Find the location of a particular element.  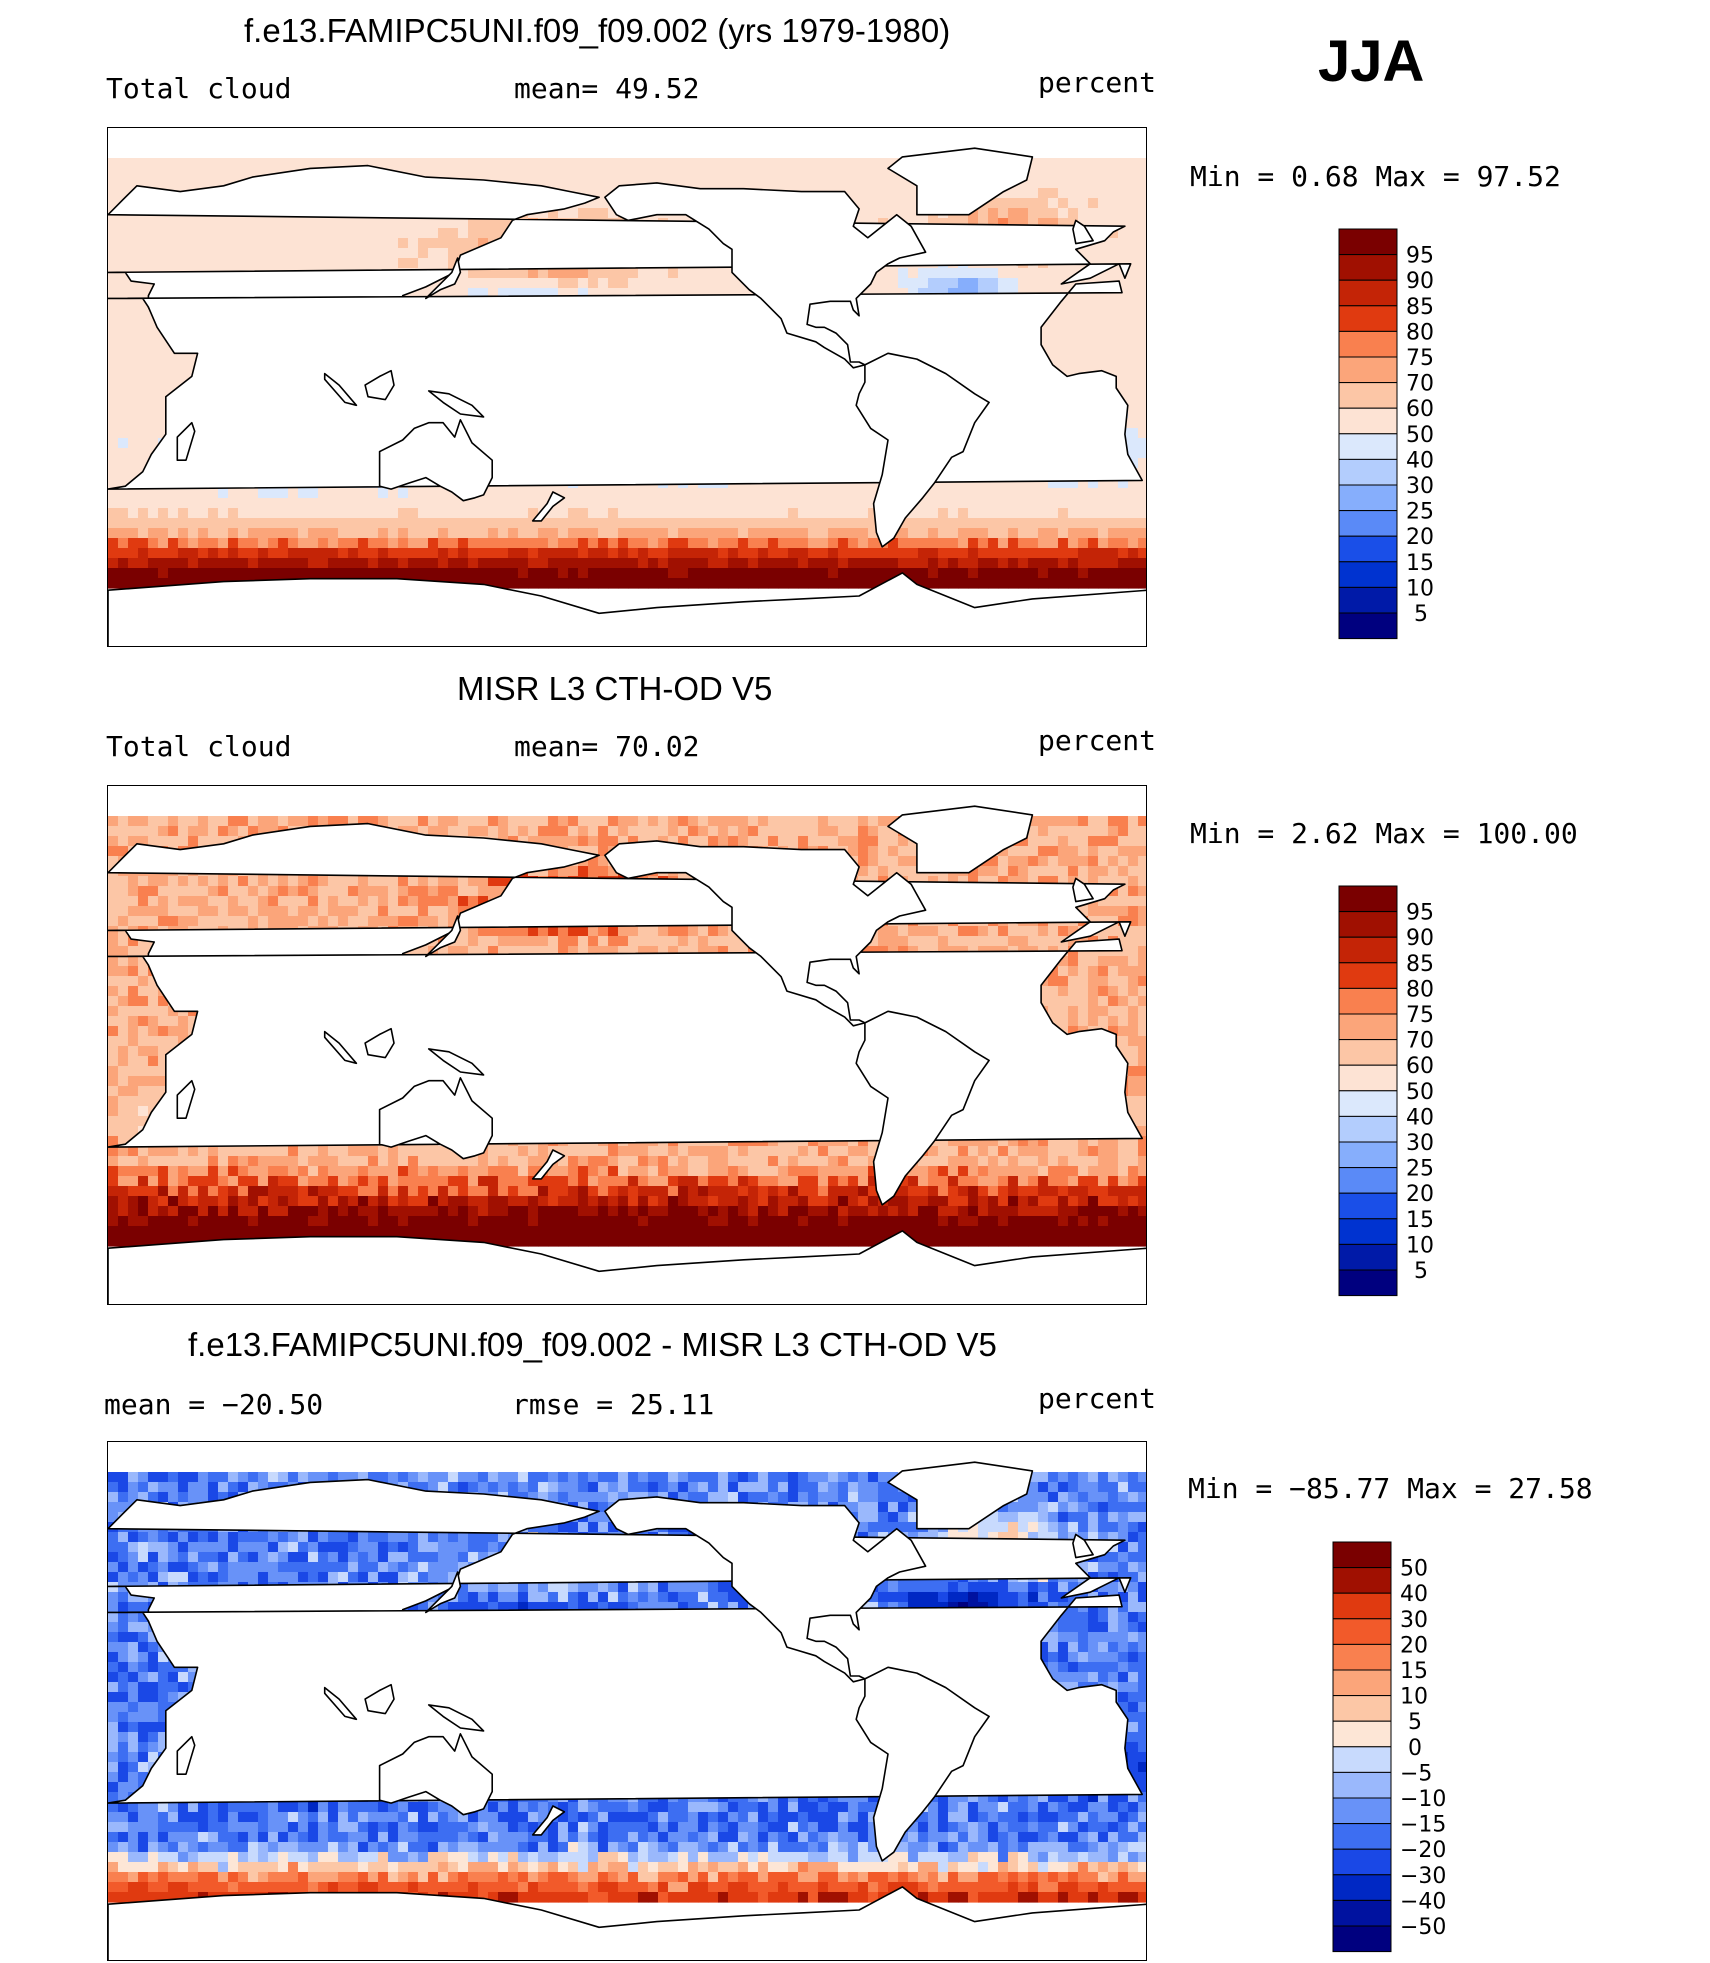

panel-2-colorbar: 95 90 85 80 75 70 60 50 40 30 25 20 15 10 5 is located at coordinates (1404, 1094).